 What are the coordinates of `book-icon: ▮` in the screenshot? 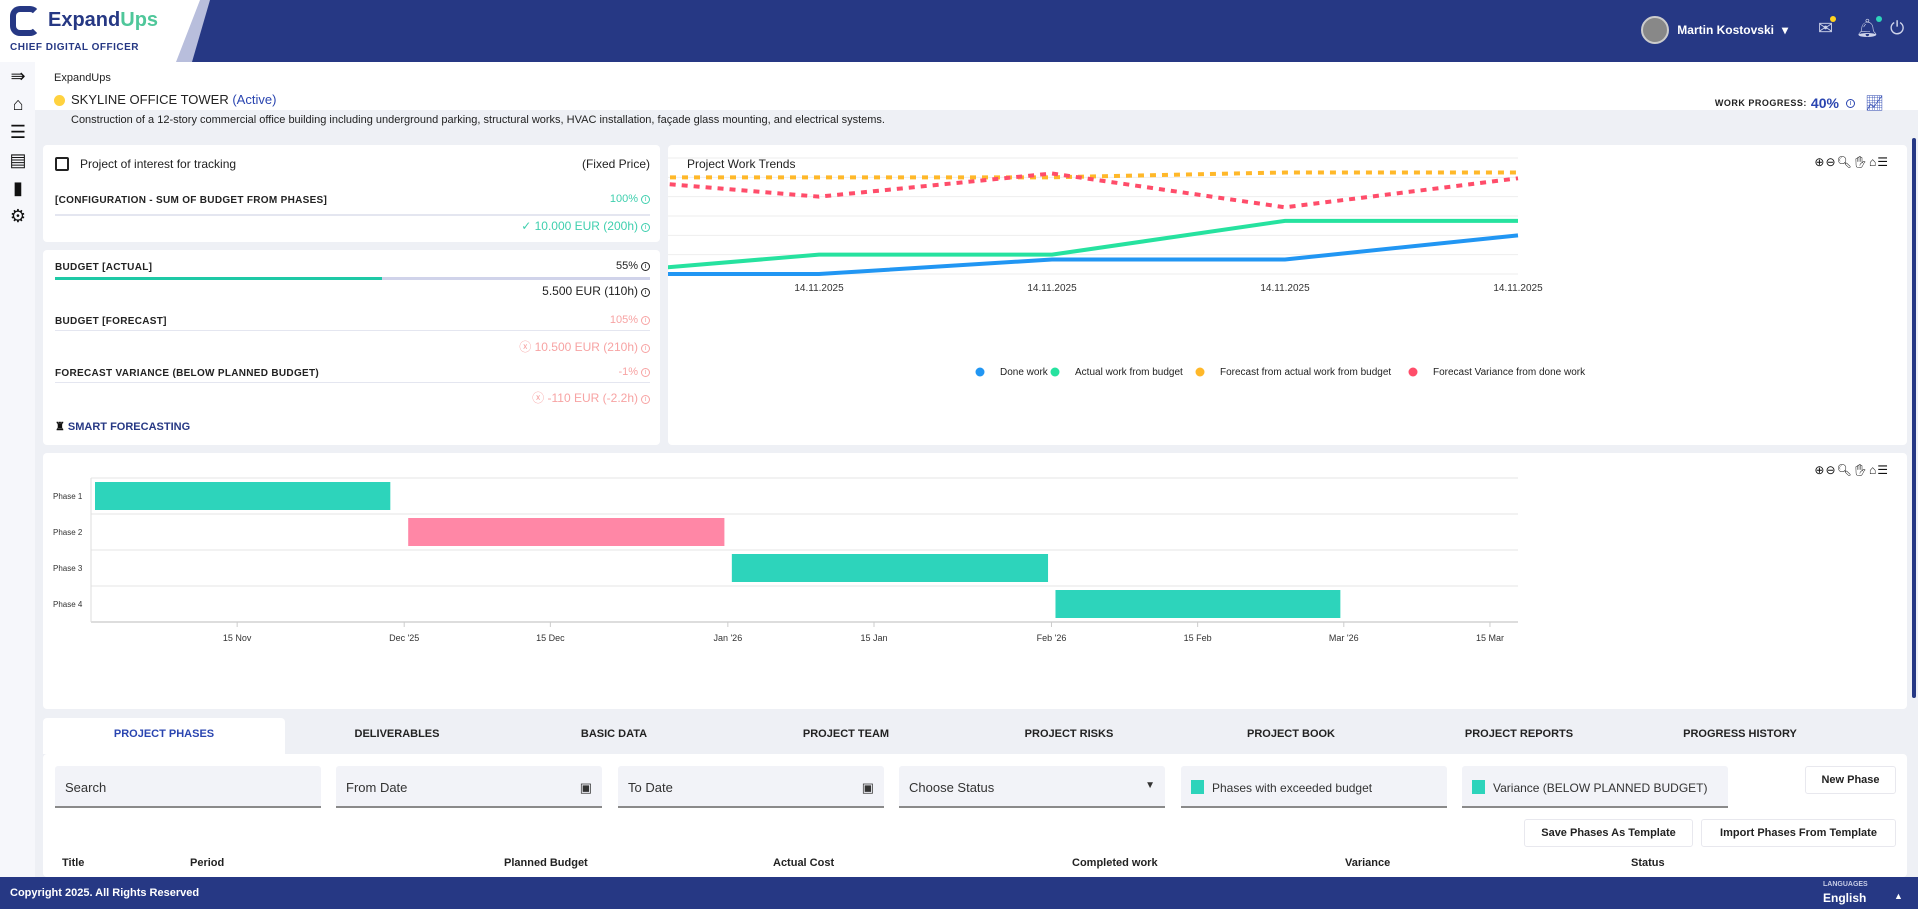 It's located at (18, 188).